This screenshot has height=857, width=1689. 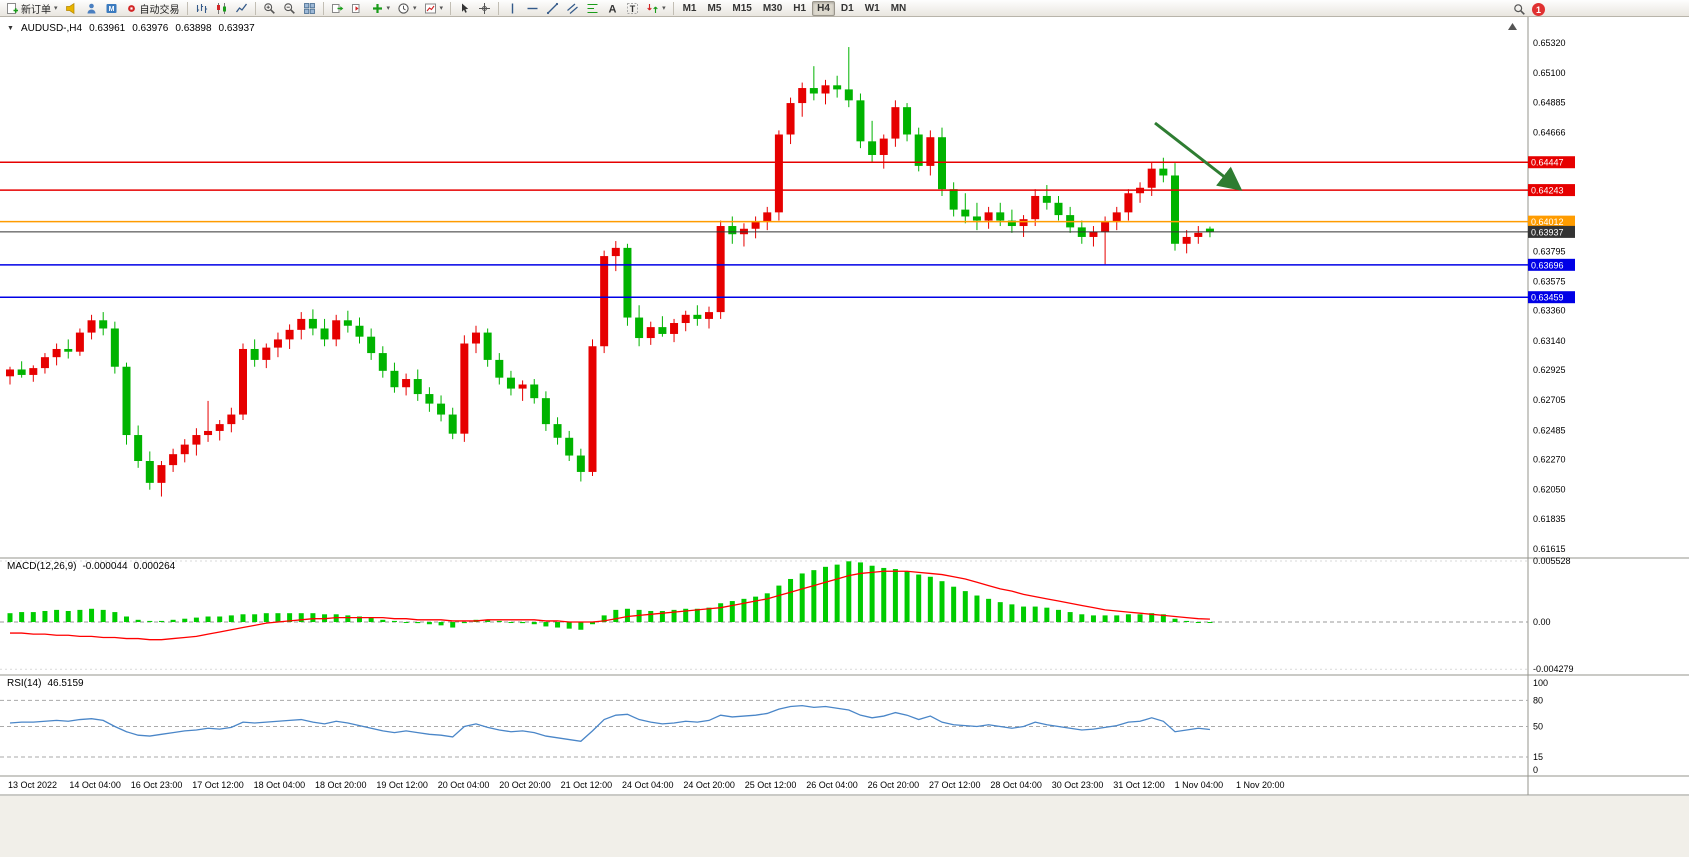 What do you see at coordinates (152, 8) in the screenshot?
I see `auto-trading-button: 自动交易` at bounding box center [152, 8].